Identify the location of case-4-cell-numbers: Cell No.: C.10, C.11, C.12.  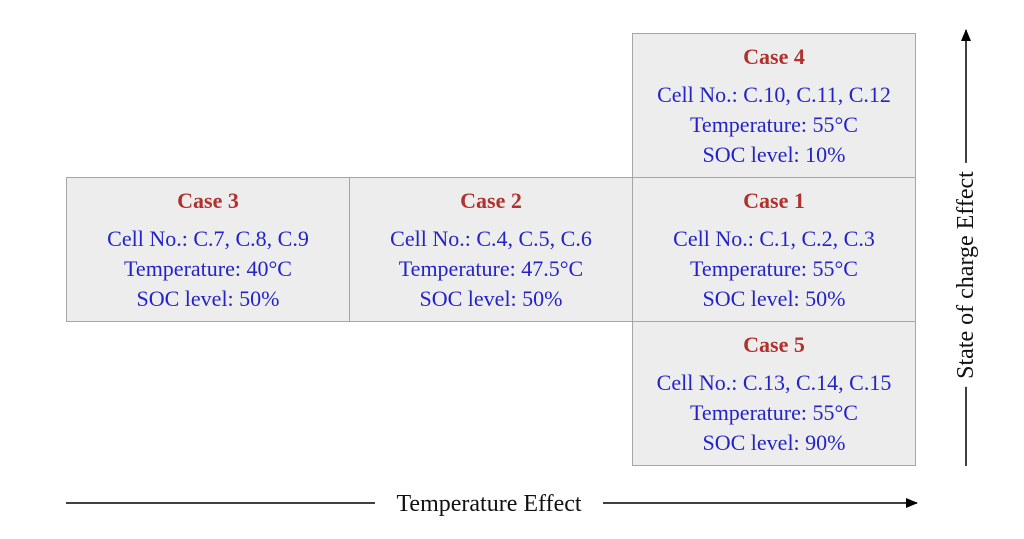
(774, 94).